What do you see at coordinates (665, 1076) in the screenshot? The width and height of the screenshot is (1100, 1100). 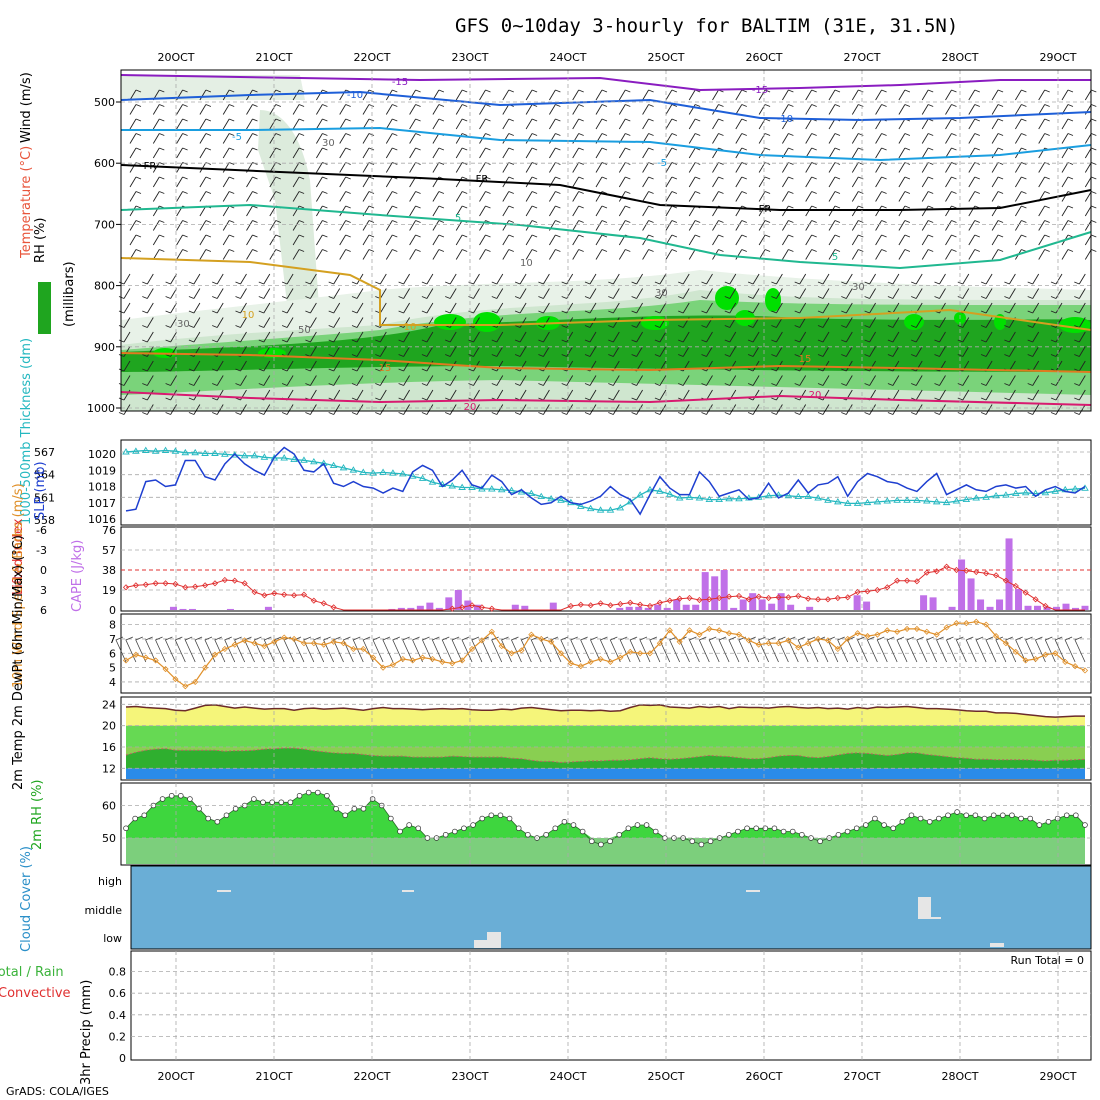 I see `bottom-date-label: 25OCT` at bounding box center [665, 1076].